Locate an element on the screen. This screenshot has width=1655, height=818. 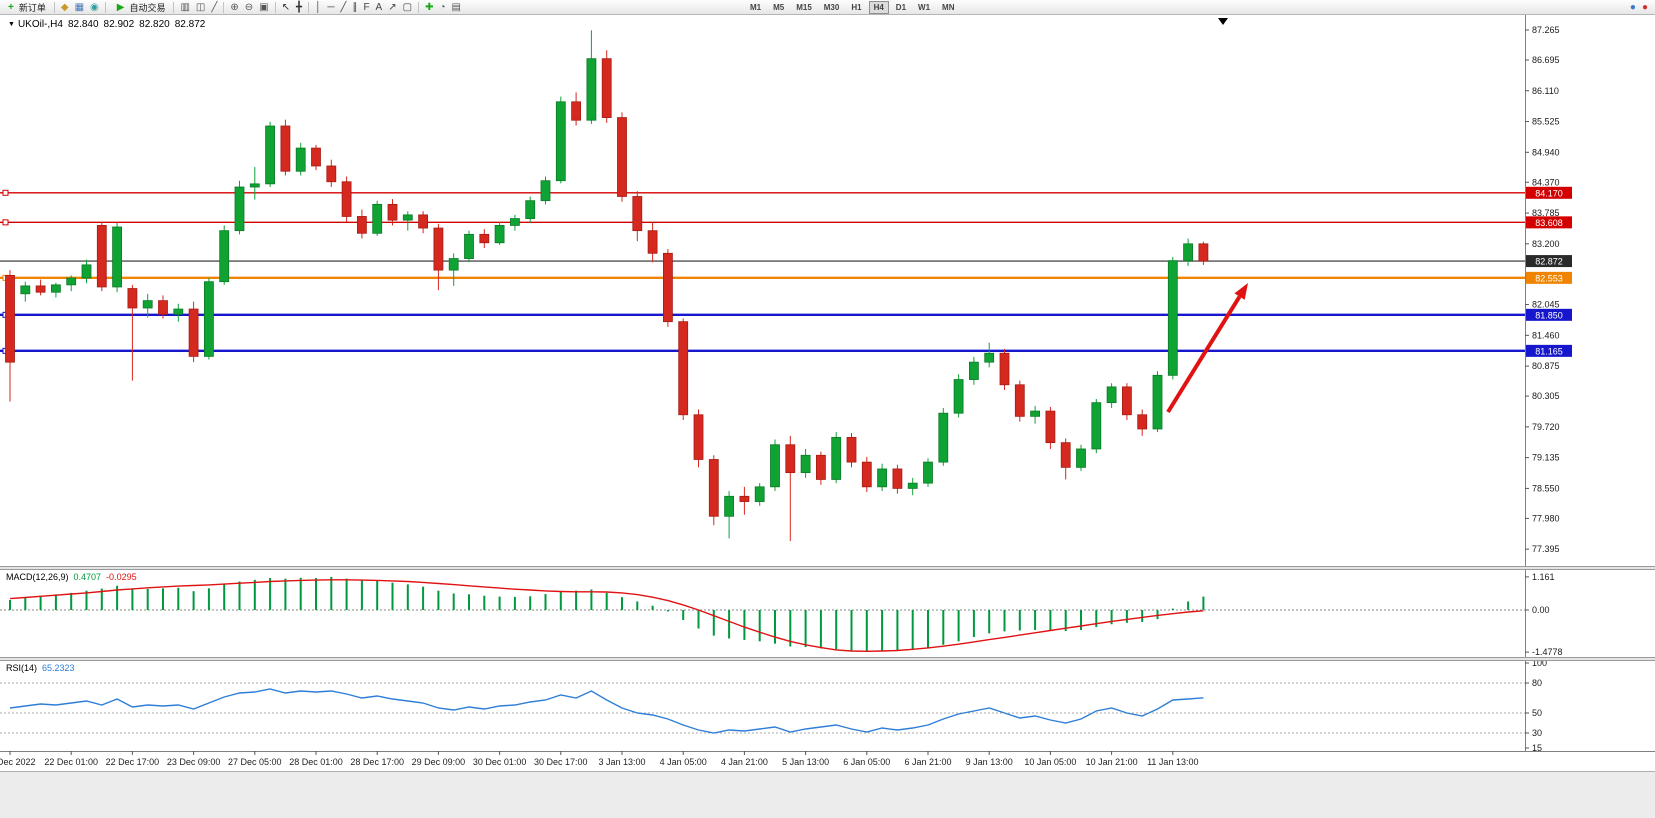
horizontal-line-icon: ─ is located at coordinates (331, 7).